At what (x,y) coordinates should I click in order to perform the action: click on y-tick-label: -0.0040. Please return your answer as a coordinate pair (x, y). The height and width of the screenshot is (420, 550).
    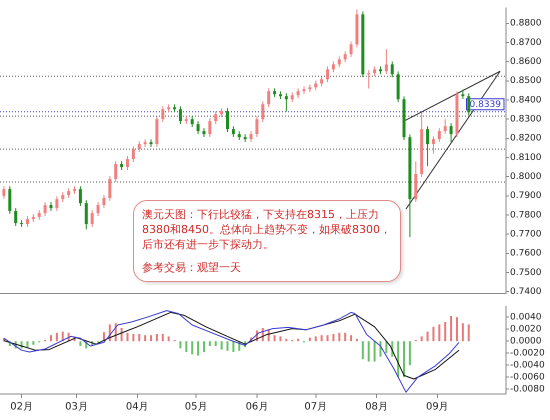
    Looking at the image, I should click on (528, 365).